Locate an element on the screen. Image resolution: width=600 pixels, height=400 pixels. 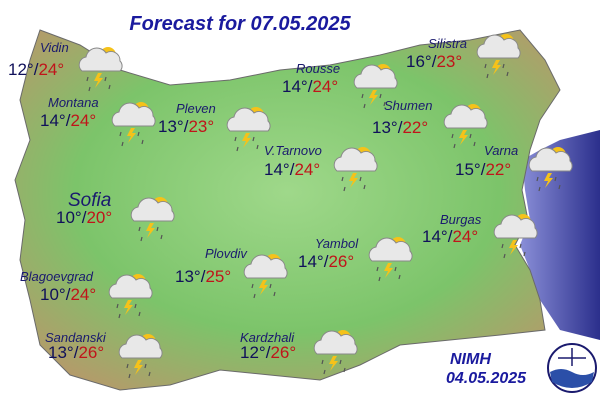
temperature: 13°/25° is located at coordinates (203, 276).